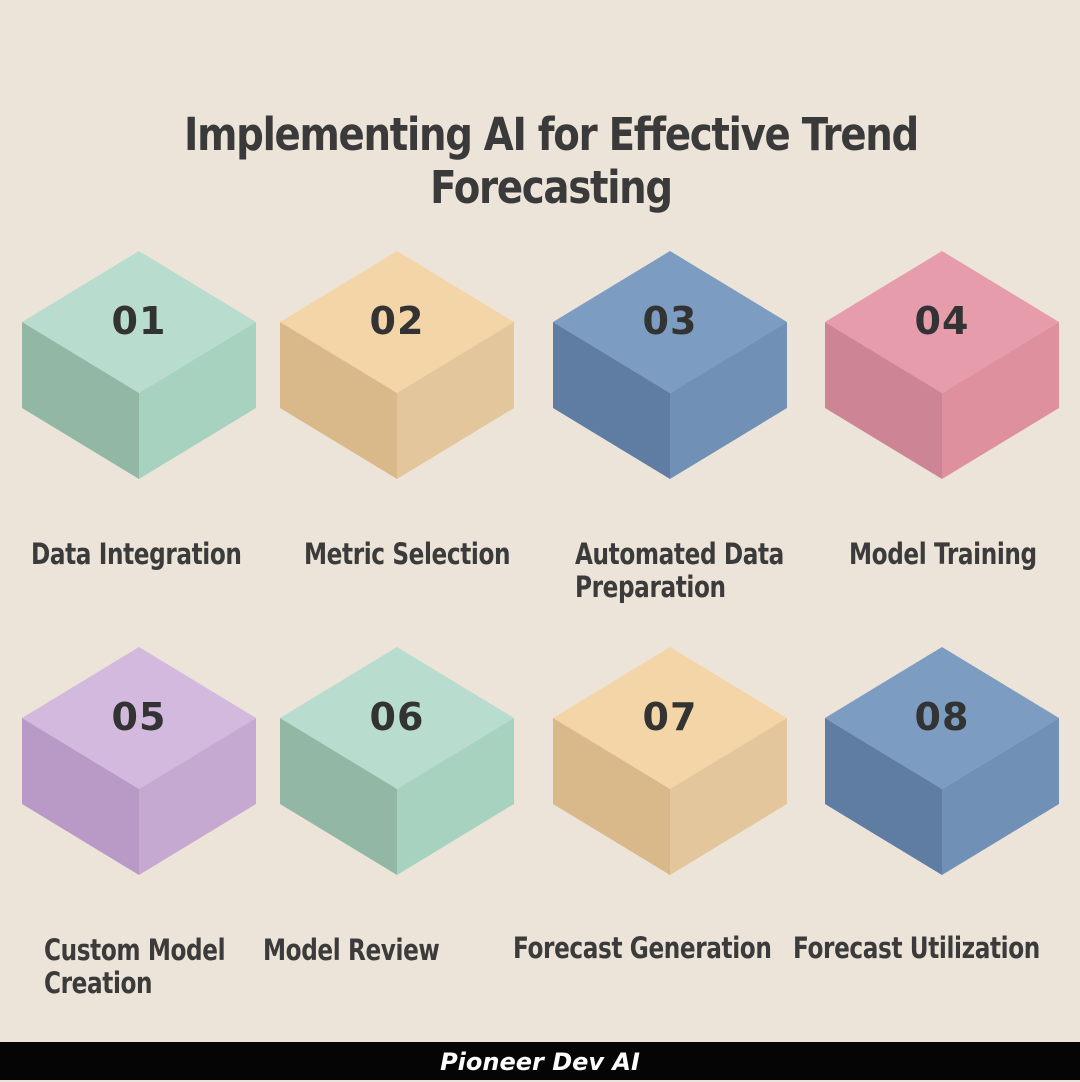 The width and height of the screenshot is (1080, 1082). I want to click on step-label-line: Forecast Generation, so click(642, 948).